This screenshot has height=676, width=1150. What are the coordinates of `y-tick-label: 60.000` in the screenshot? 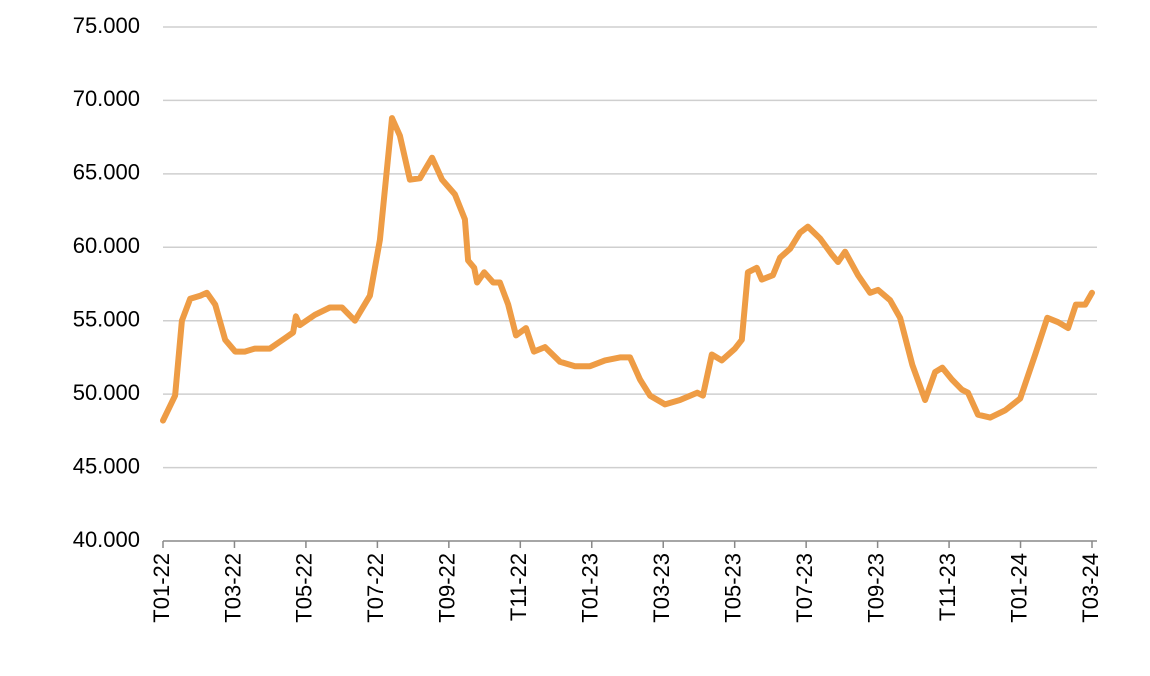 It's located at (106, 245).